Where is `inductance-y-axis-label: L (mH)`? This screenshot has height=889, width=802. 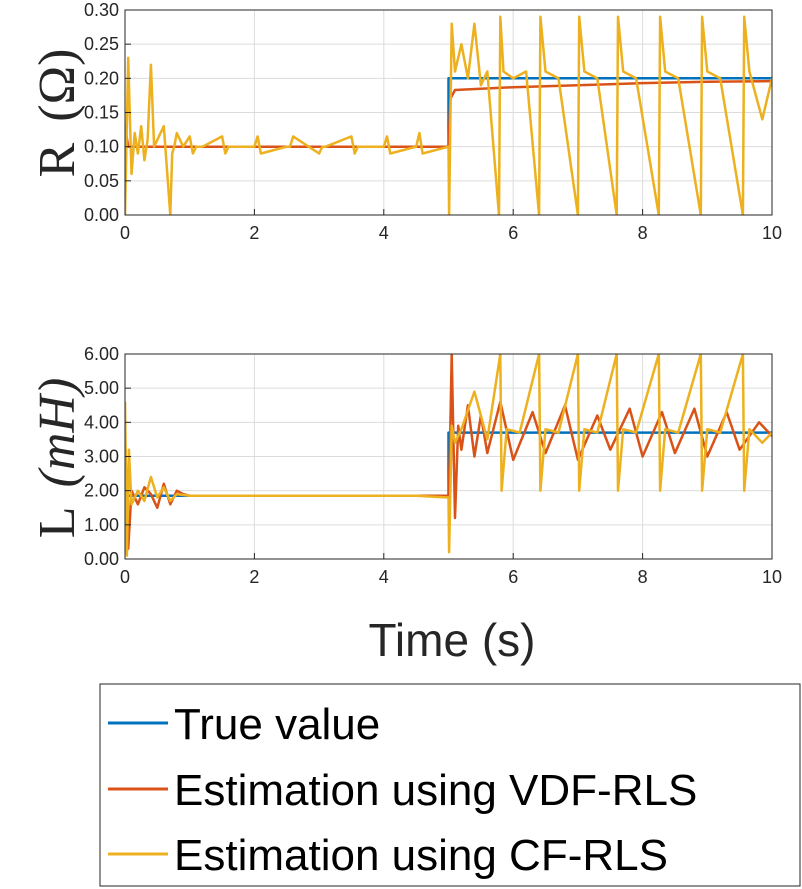
inductance-y-axis-label: L (mH) is located at coordinates (57, 458).